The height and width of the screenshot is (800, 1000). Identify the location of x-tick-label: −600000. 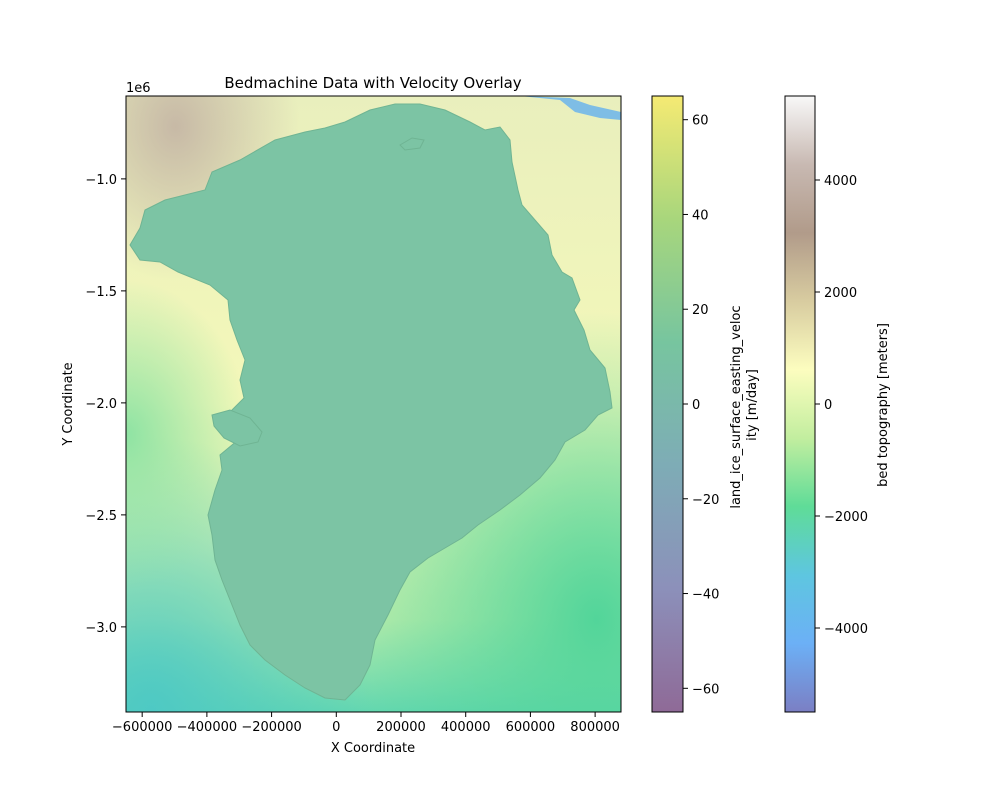
(142, 727).